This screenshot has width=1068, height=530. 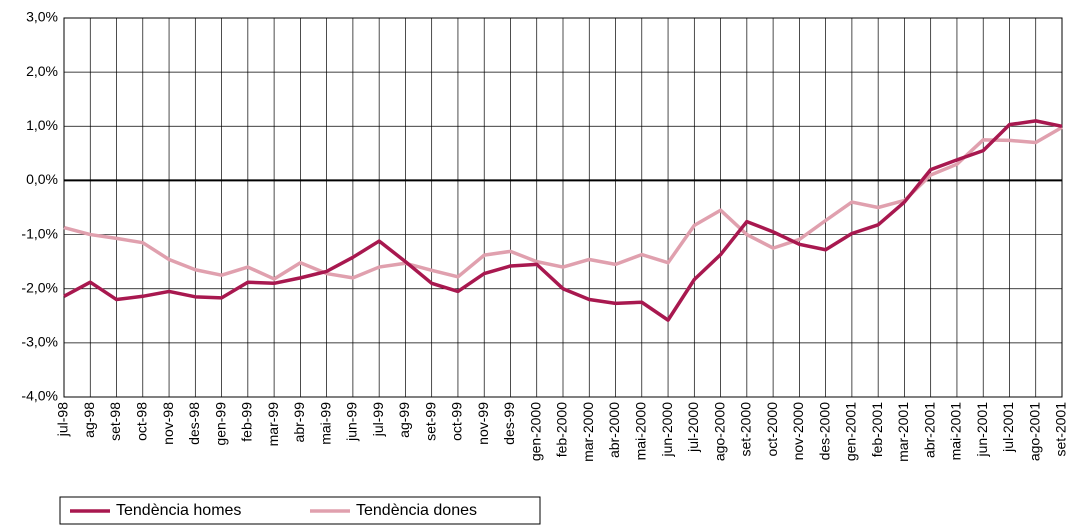 I want to click on x-tick-label: jun-99, so click(x=352, y=422).